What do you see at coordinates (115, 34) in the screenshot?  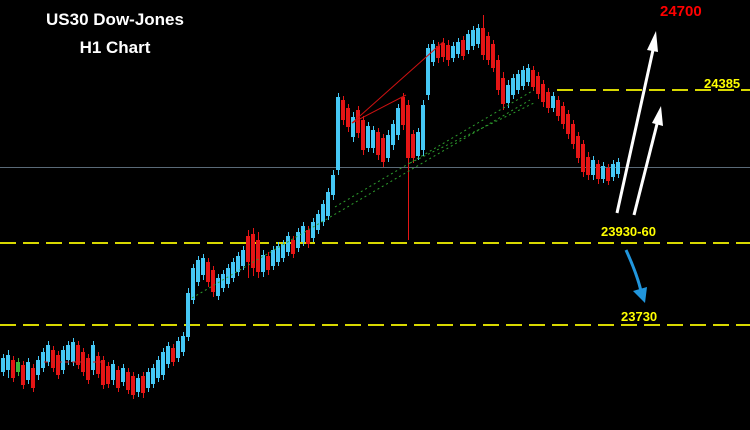 I see `chart-title: US30 Dow-Jones H1 Chart` at bounding box center [115, 34].